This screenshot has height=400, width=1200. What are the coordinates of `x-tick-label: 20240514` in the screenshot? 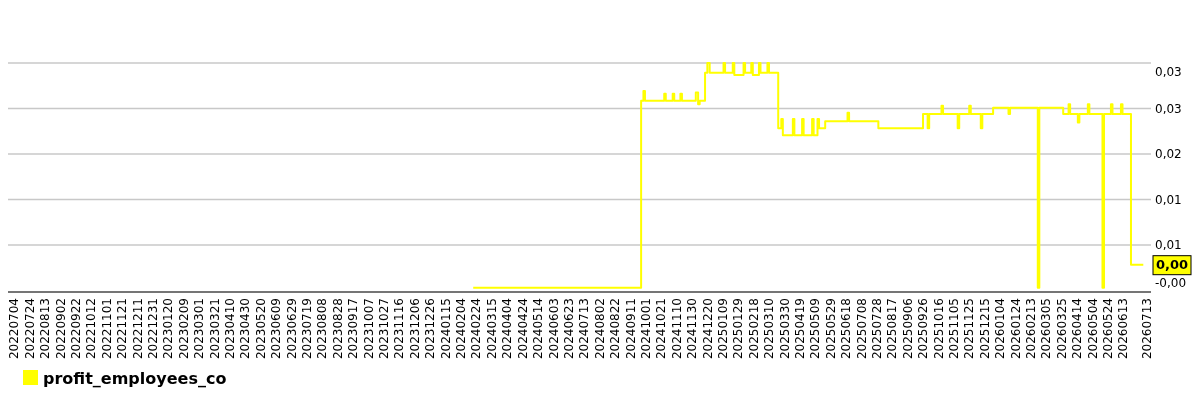 It's located at (538, 329).